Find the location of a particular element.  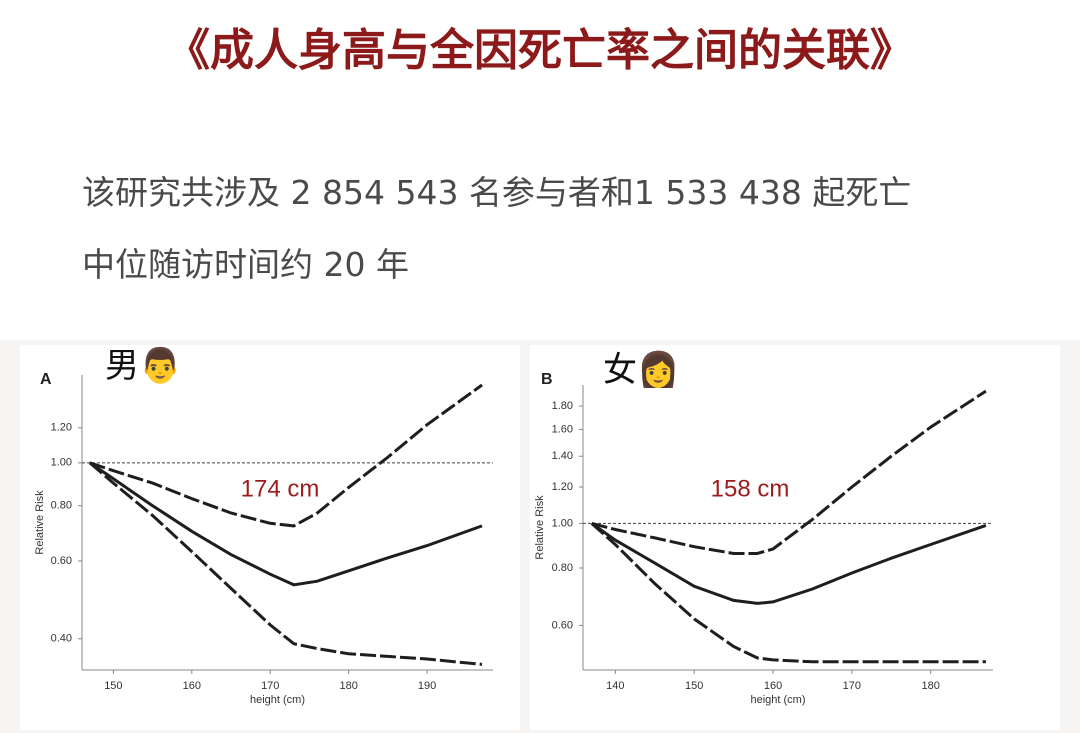

y-tick-label: 0.40 is located at coordinates (61, 639).